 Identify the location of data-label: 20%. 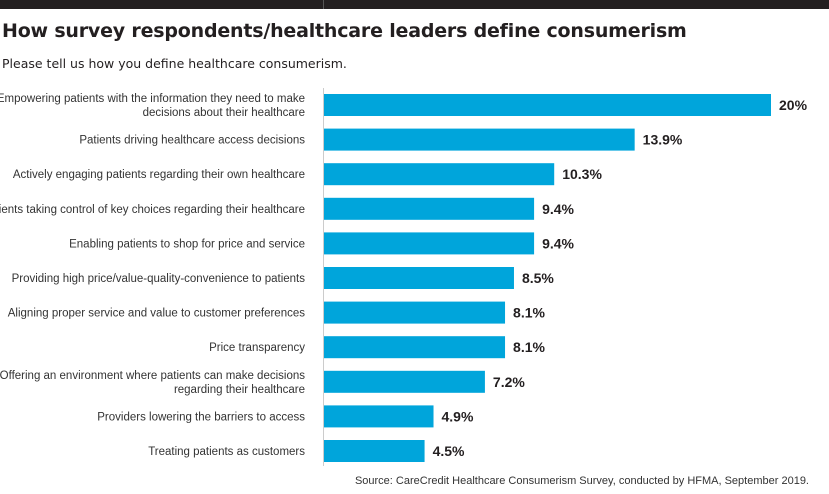
(793, 105).